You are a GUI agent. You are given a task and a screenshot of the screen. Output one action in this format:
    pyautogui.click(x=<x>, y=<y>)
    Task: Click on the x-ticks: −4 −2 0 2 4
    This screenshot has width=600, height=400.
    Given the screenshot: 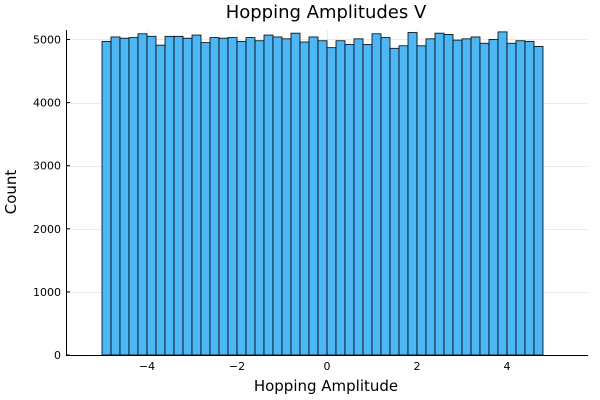 What is the action you would take?
    pyautogui.click(x=325, y=362)
    